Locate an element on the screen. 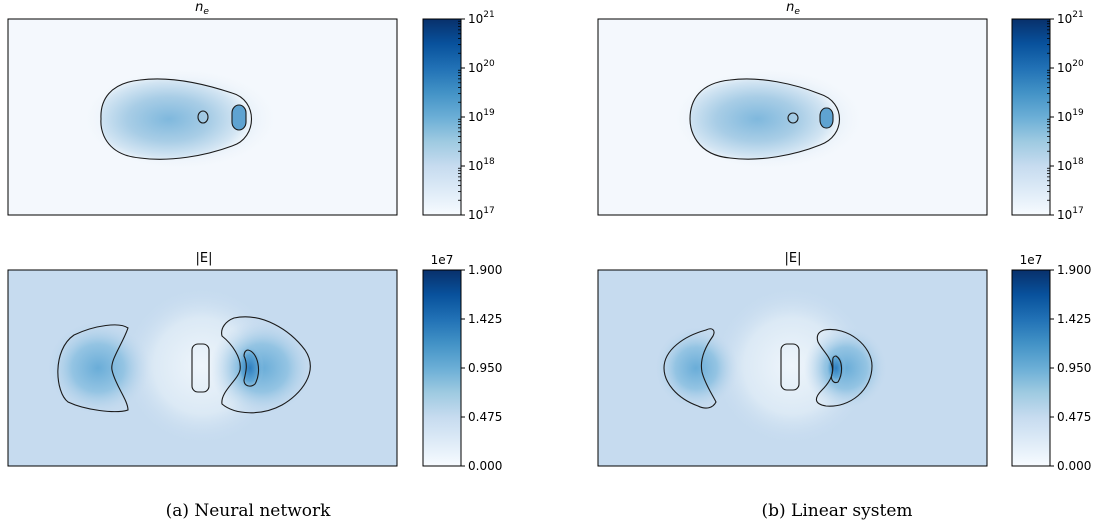 The image size is (1119, 529). efield-colorbar-a-tick-label: 0.475 is located at coordinates (485, 417).